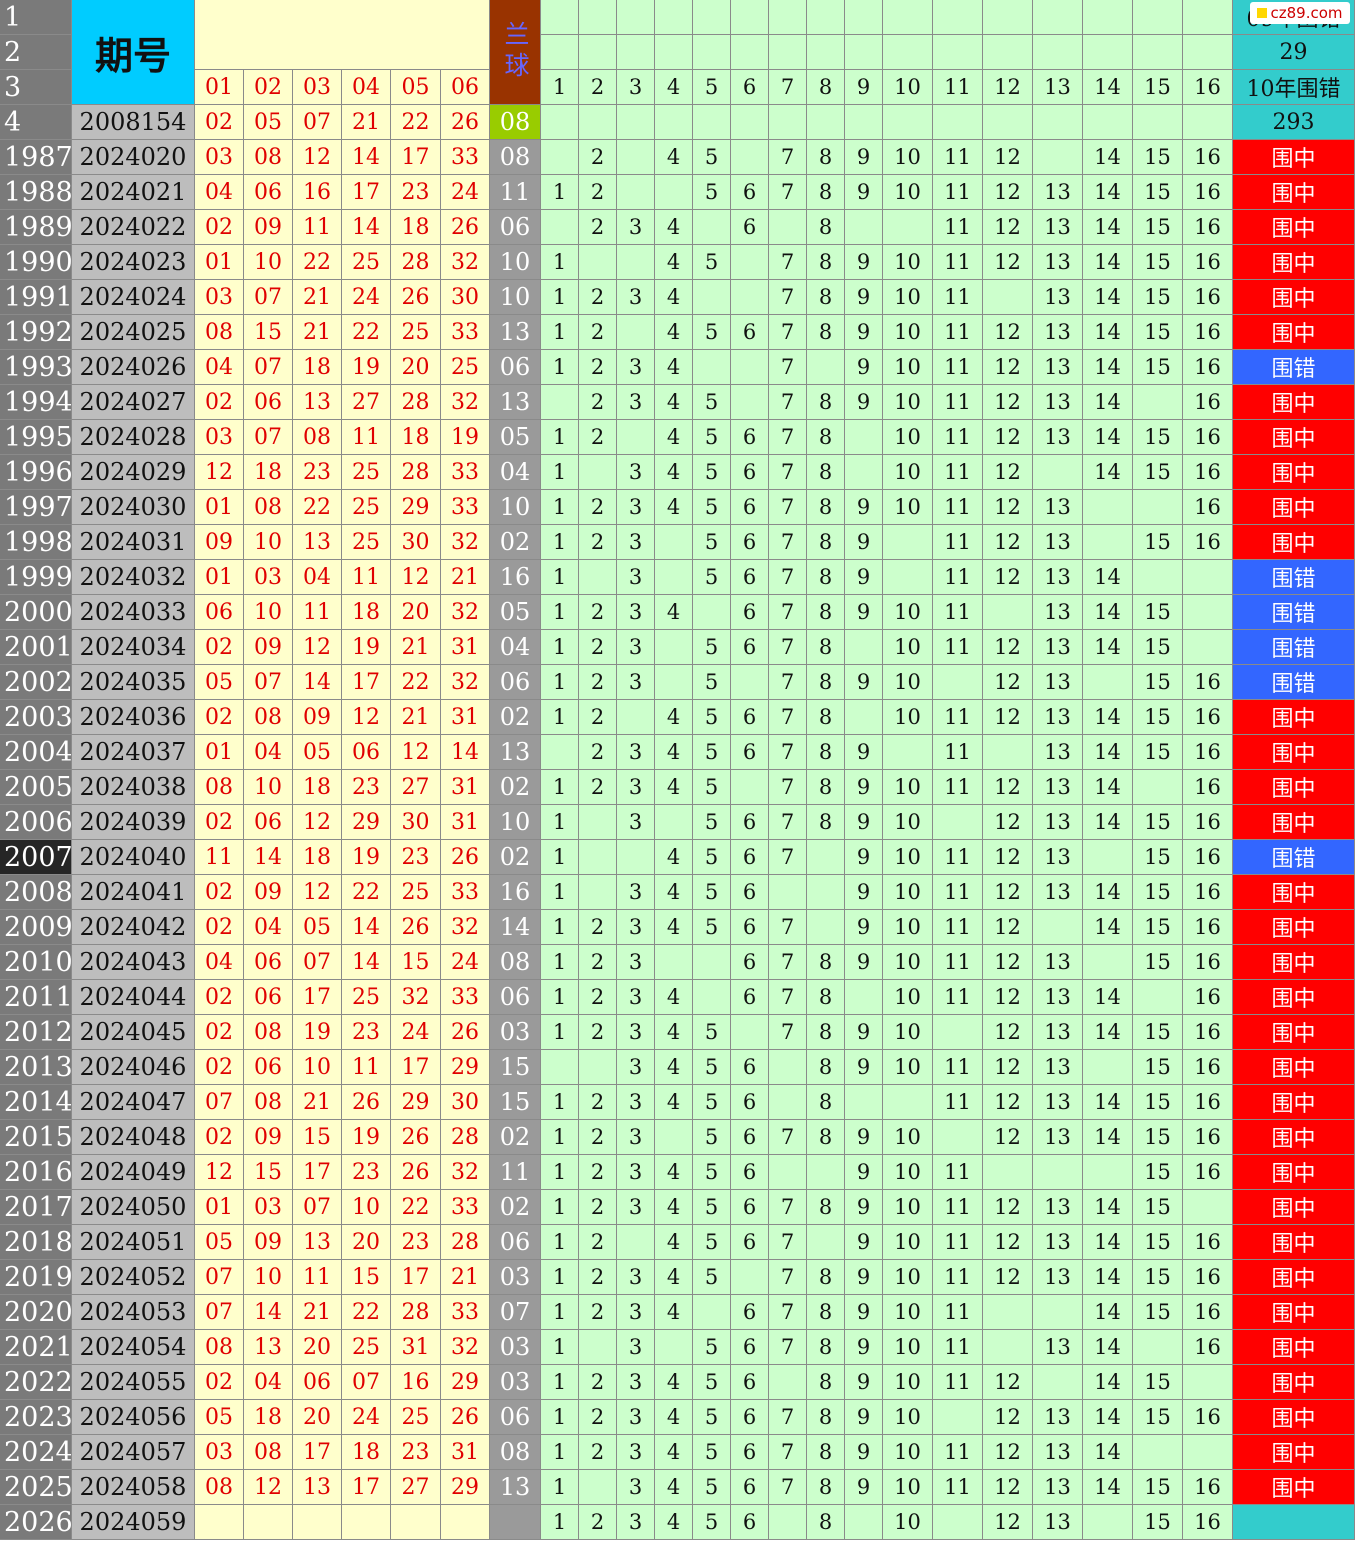 The height and width of the screenshot is (1542, 1355). Describe the element at coordinates (268, 1102) in the screenshot. I see `red-ball-cell: 08` at that location.